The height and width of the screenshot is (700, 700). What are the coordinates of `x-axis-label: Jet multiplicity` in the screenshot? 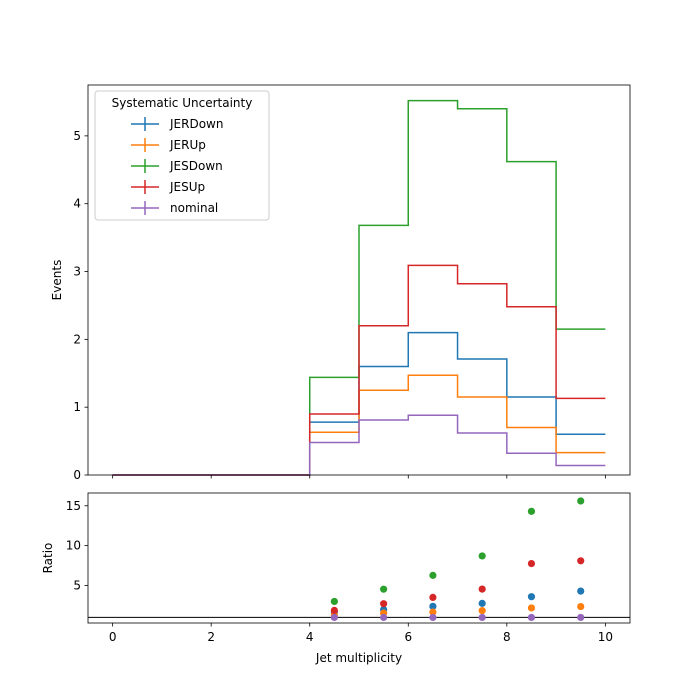 It's located at (358, 658).